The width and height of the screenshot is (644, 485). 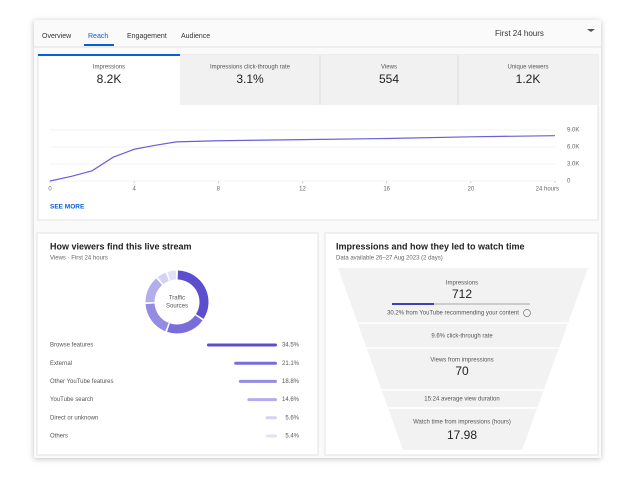 I want to click on metric-label: Impressions click-through rate, so click(x=250, y=68).